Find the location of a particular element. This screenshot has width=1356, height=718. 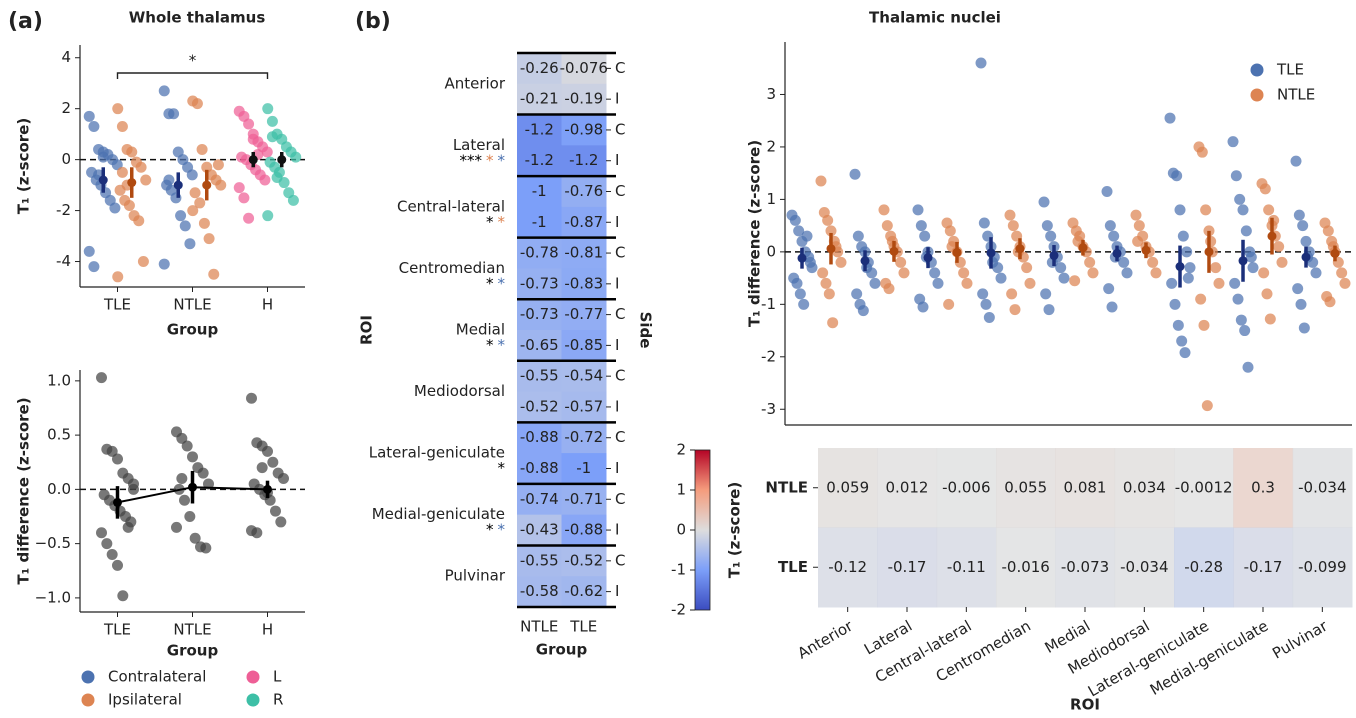

cell-label: 0.055 is located at coordinates (1025, 487).